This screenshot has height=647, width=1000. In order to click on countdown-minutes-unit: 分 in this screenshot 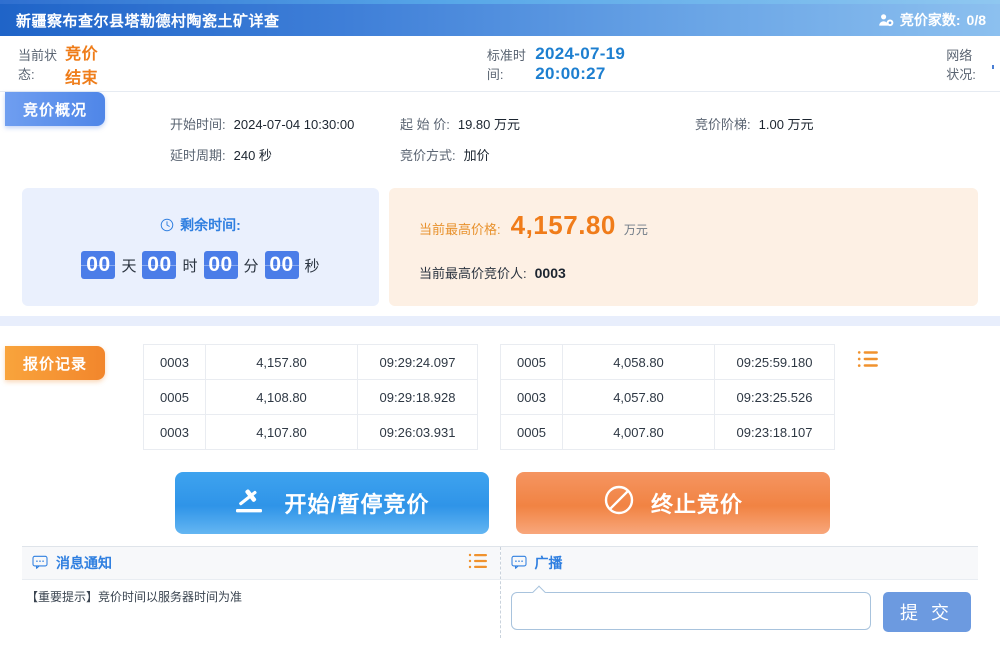, I will do `click(251, 266)`.